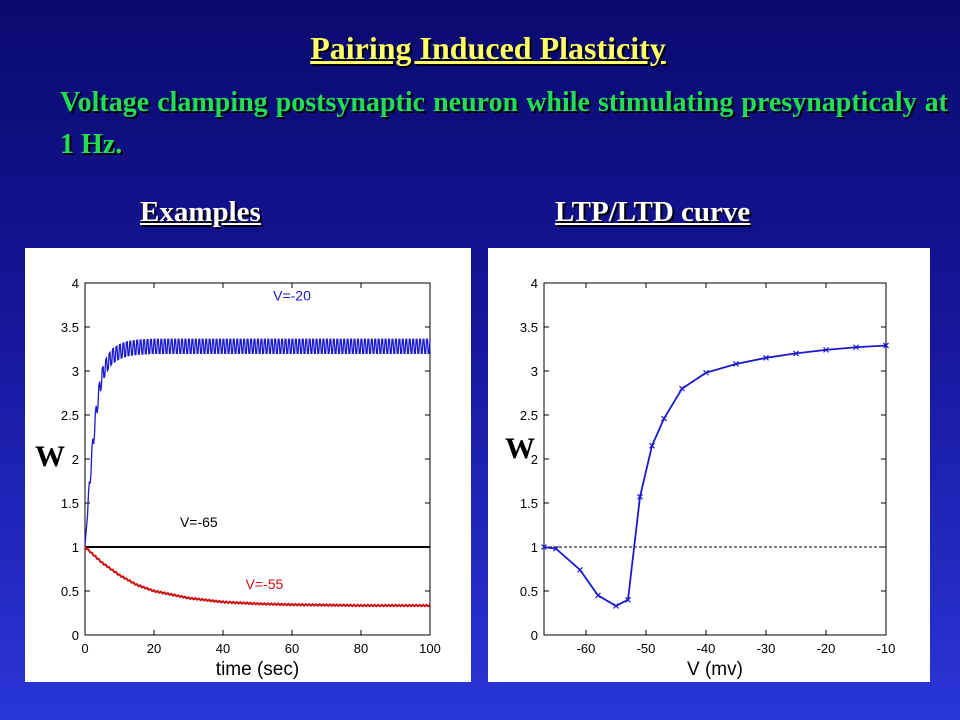 This screenshot has height=720, width=960. Describe the element at coordinates (292, 296) in the screenshot. I see `examples-series-label-0: V=-20` at that location.